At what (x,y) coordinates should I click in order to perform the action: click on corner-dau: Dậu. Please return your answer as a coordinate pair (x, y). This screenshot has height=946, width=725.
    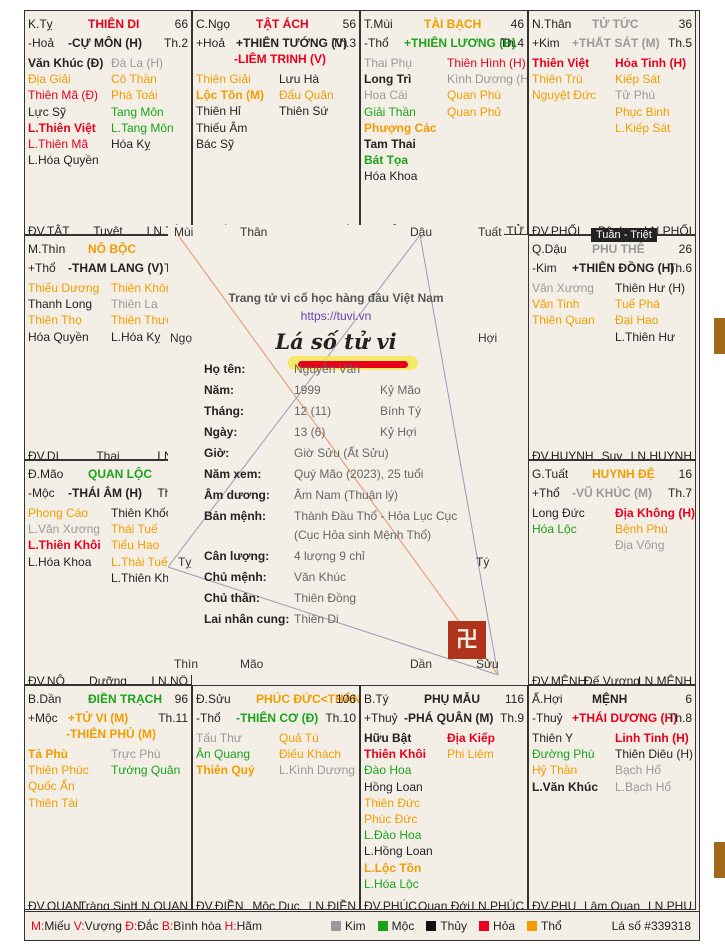
    Looking at the image, I should click on (421, 232).